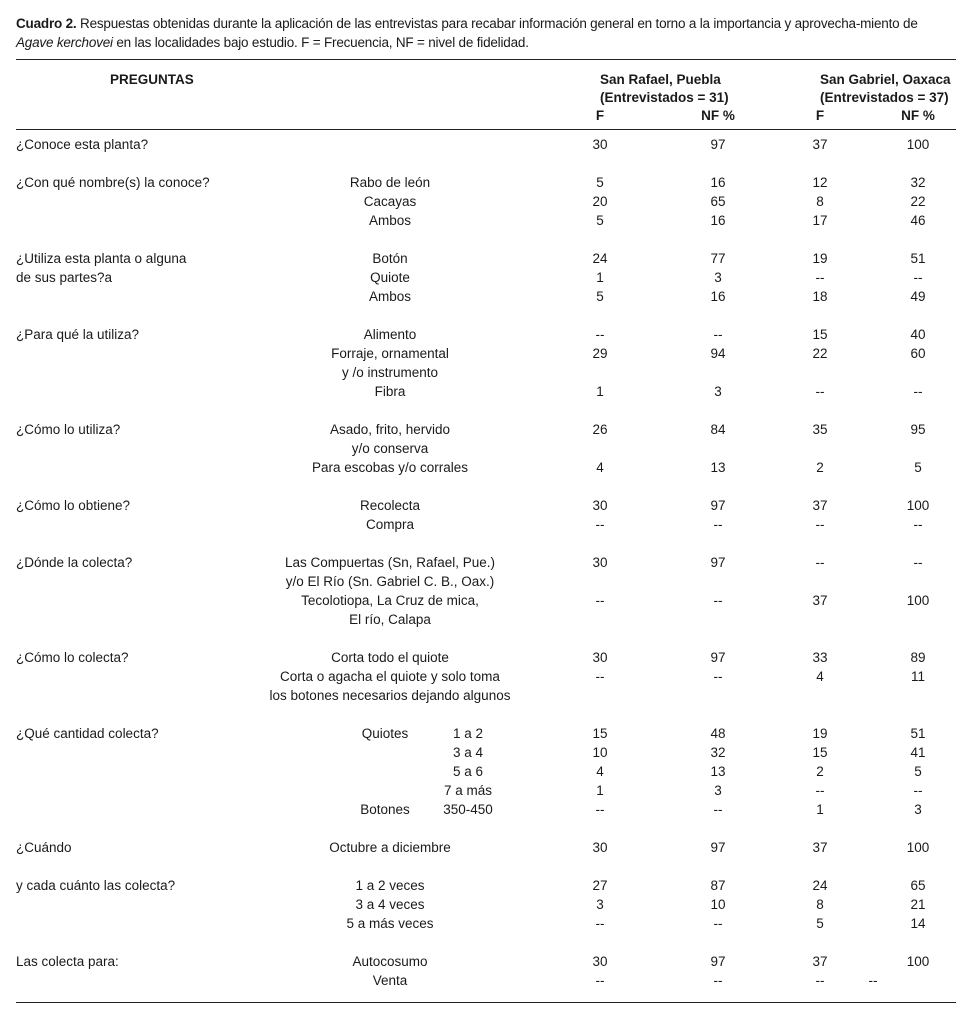 This screenshot has height=1013, width=961. What do you see at coordinates (600, 201) in the screenshot?
I see `site1-f-cell: 20` at bounding box center [600, 201].